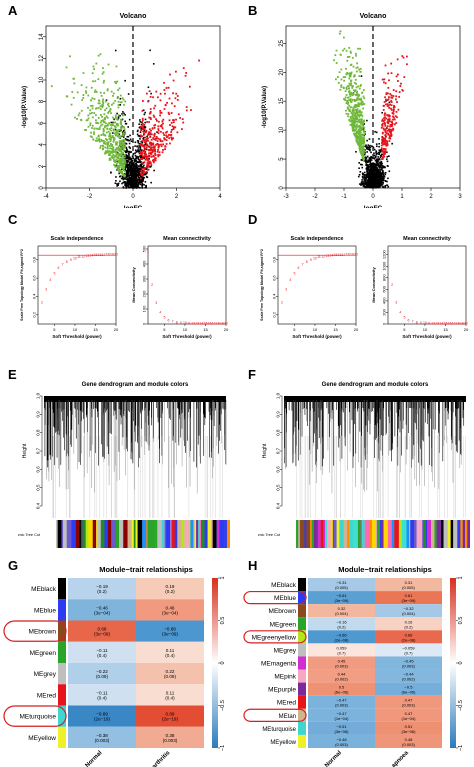 The width and height of the screenshot is (474, 767). What do you see at coordinates (425, 329) in the screenshot?
I see `svg-text: 10` at bounding box center [425, 329].